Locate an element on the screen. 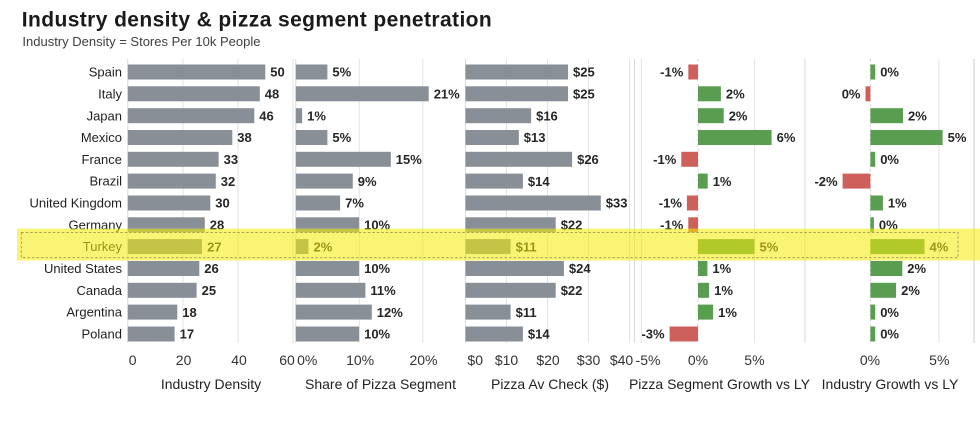 The image size is (980, 423). svg-text: $40 is located at coordinates (622, 360).